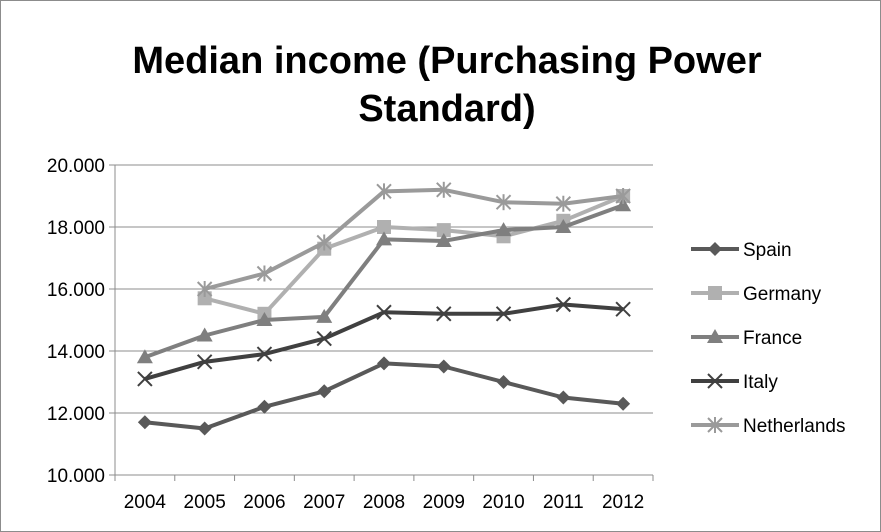  I want to click on data-point-netherlands-2010, so click(503, 202).